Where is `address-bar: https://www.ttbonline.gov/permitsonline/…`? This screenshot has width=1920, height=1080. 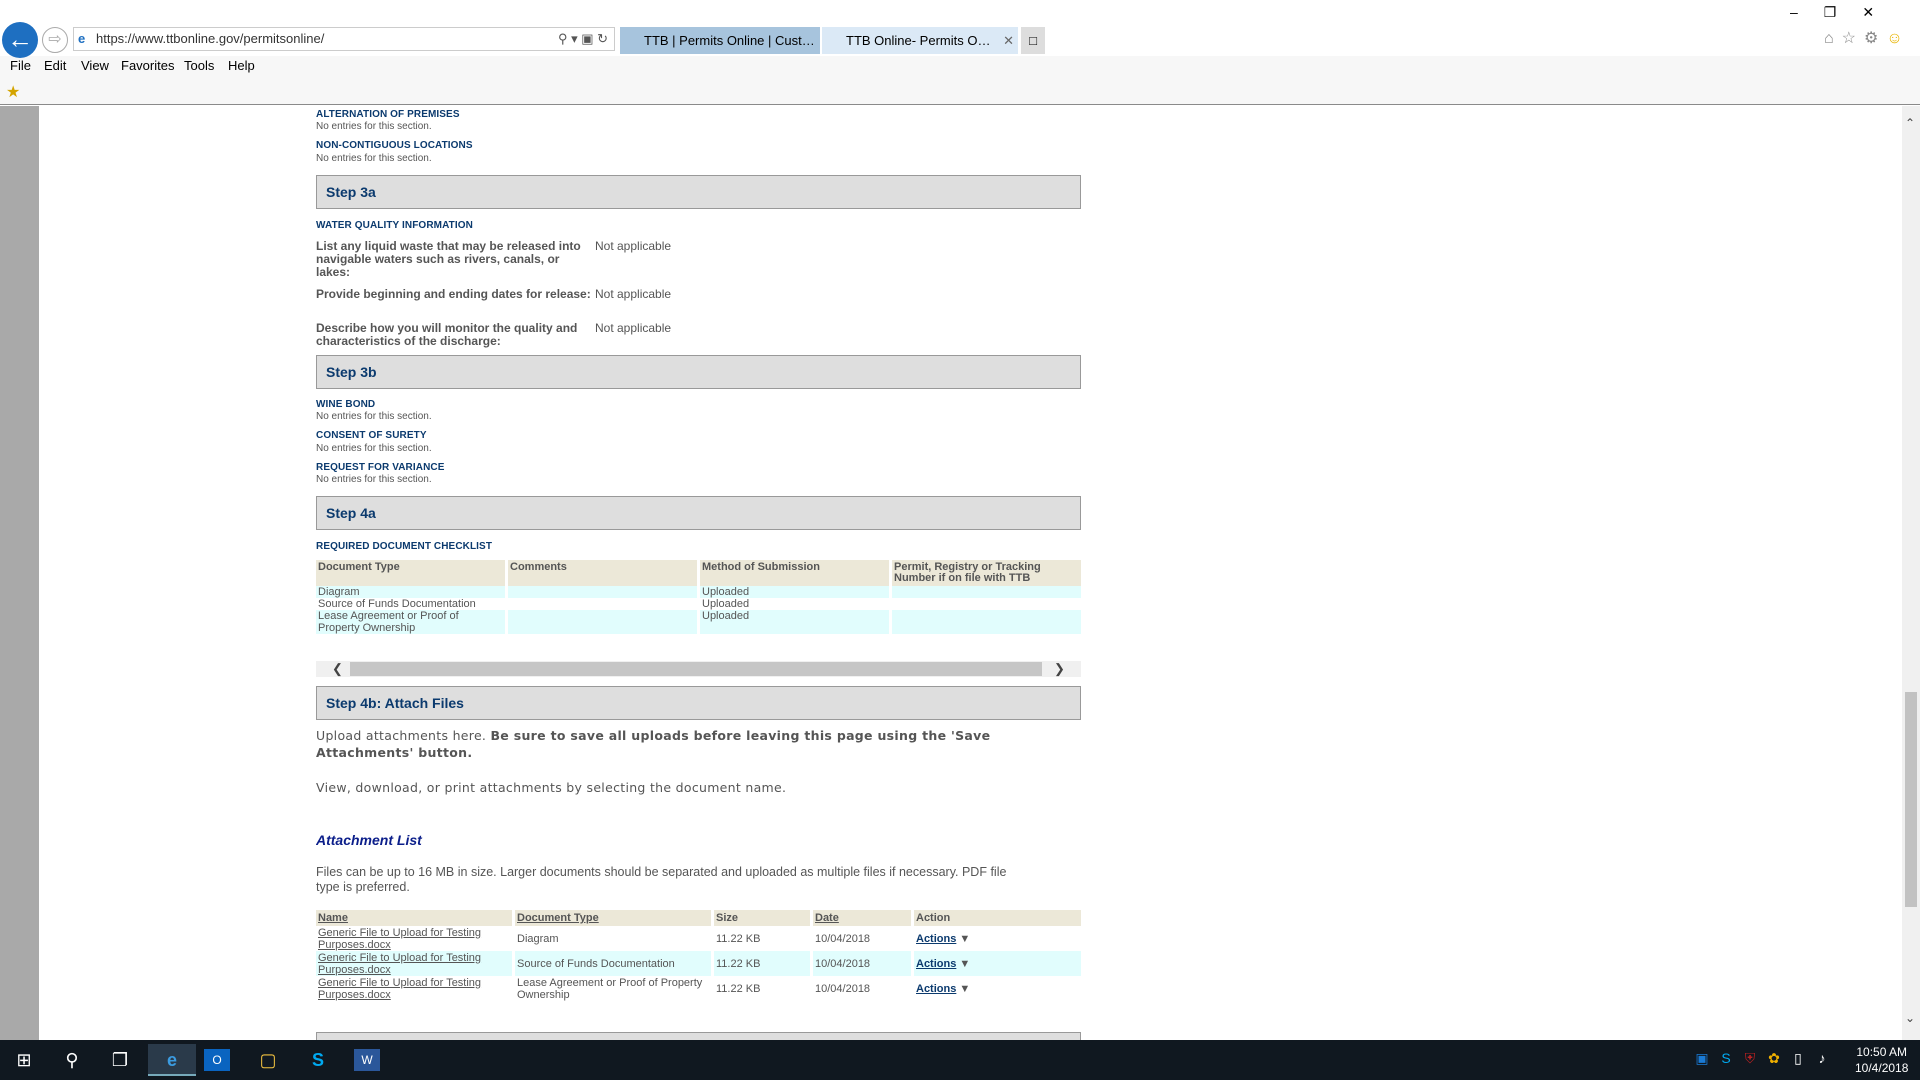
address-bar: https://www.ttbonline.gov/permitsonline/… is located at coordinates (344, 39).